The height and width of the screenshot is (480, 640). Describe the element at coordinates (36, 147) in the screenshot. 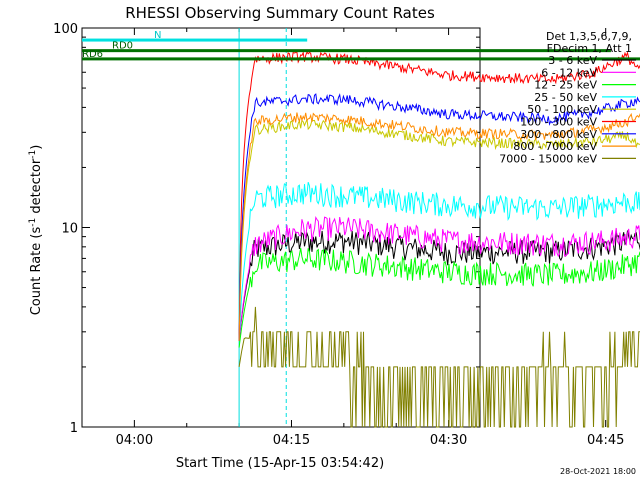

I see `y-axis-label-close: )` at that location.